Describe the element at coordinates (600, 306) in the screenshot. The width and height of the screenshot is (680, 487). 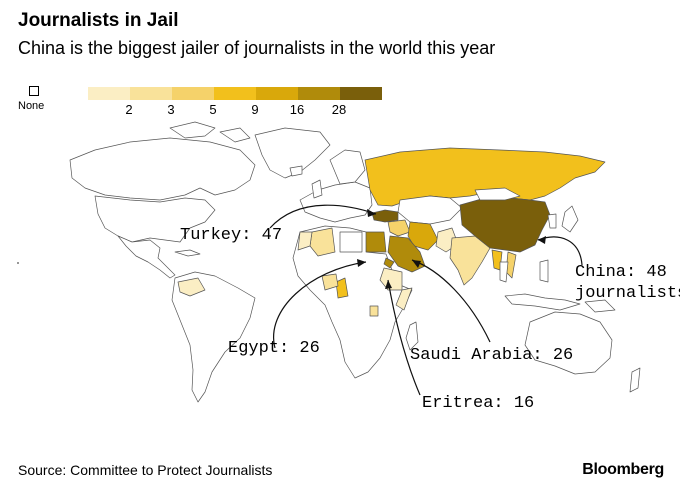
I see `papua-shape` at that location.